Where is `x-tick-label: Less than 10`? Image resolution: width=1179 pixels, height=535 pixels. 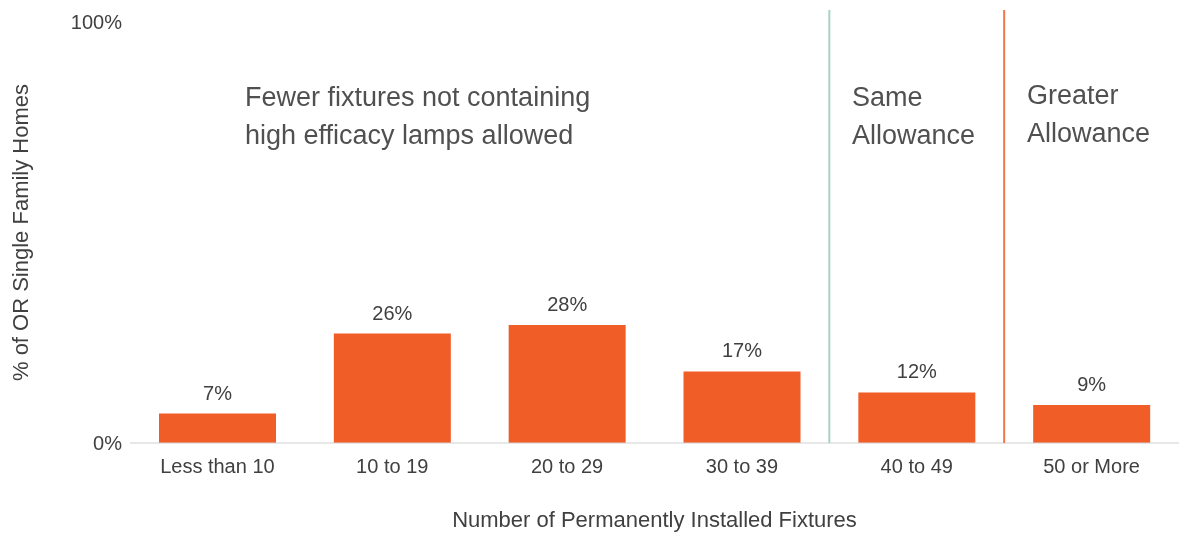
x-tick-label: Less than 10 is located at coordinates (217, 466).